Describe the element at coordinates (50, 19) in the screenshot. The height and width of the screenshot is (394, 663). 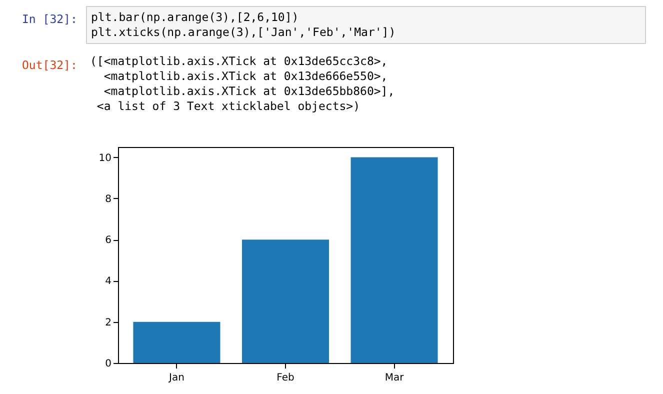
I see `text: In [32]:` at that location.